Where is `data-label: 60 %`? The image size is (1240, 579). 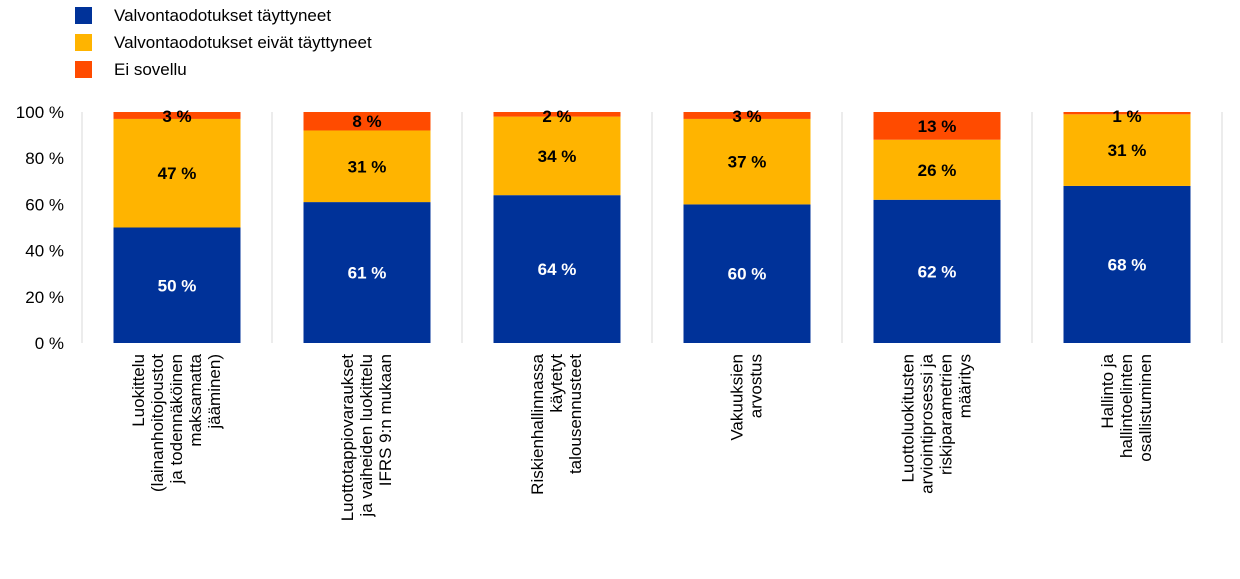
data-label: 60 % is located at coordinates (747, 274).